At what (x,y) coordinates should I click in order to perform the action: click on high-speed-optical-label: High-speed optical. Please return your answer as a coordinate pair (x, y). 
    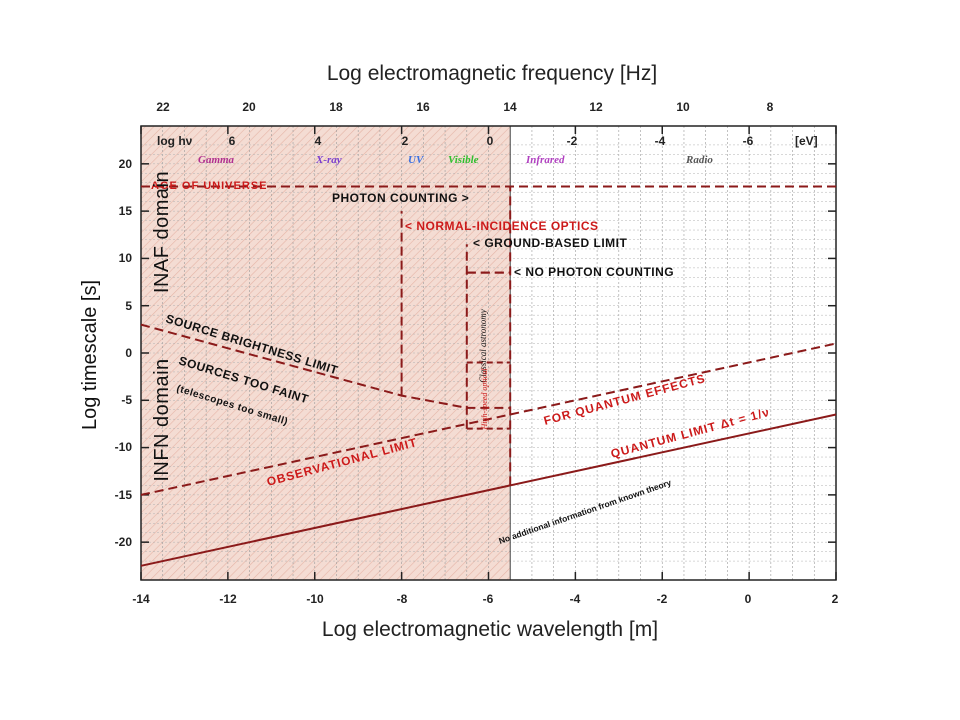
    Looking at the image, I should click on (484, 399).